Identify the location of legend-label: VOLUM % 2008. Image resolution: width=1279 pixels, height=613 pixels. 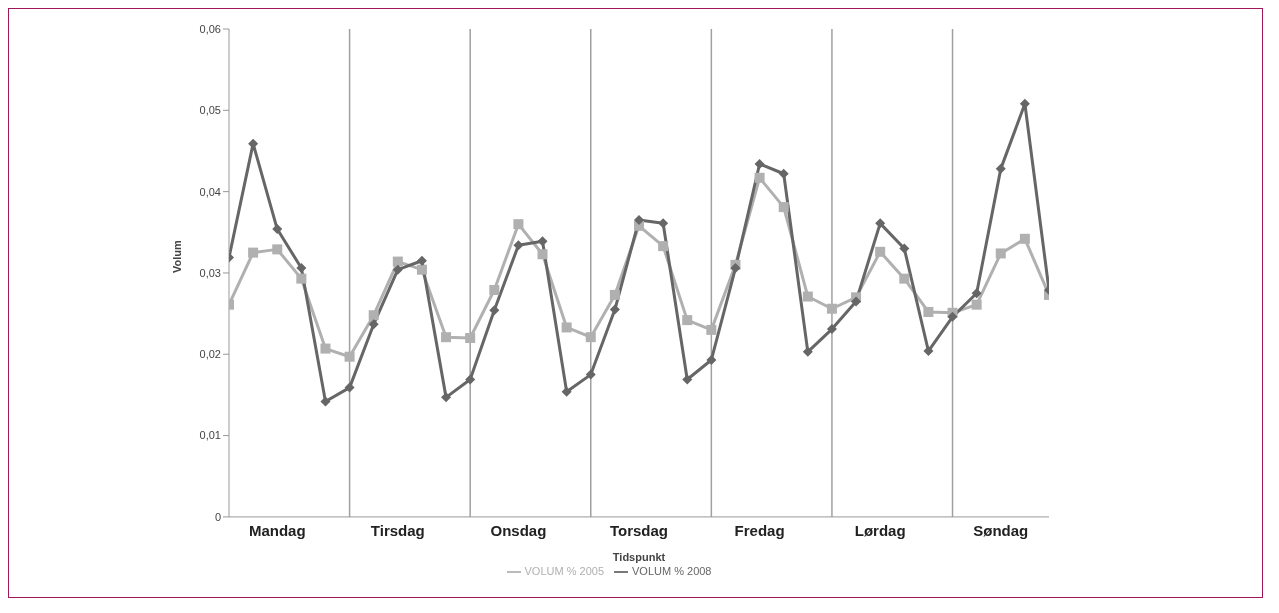
(672, 570).